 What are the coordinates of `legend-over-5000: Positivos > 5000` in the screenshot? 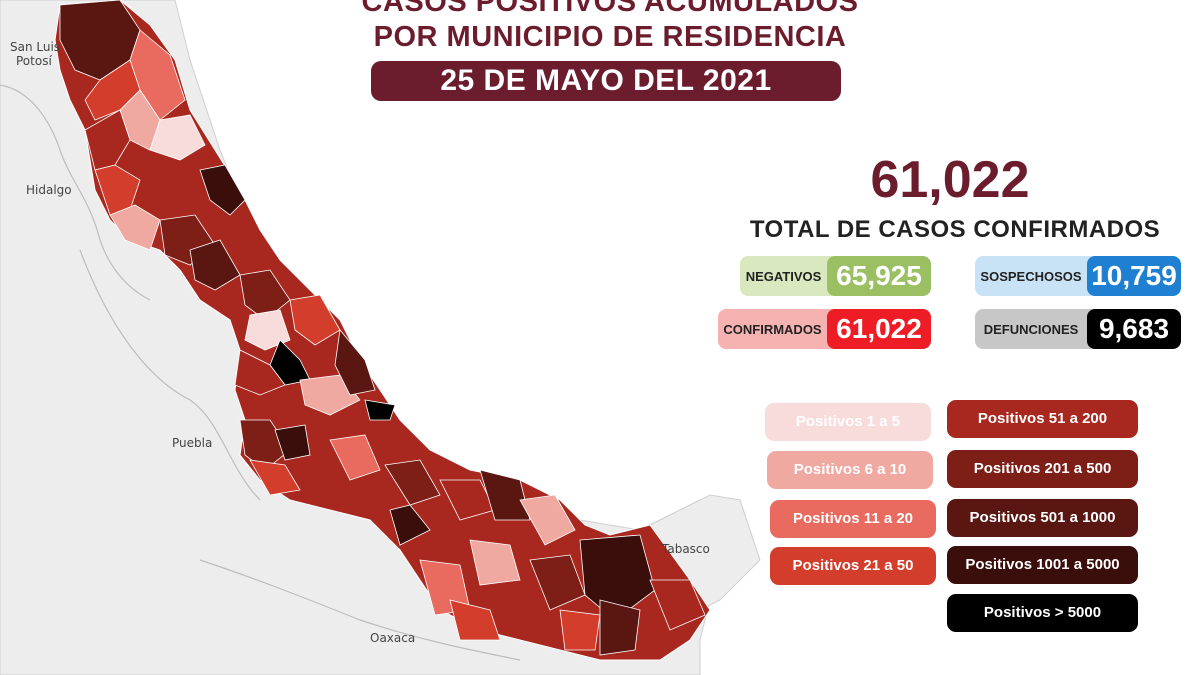 It's located at (1042, 613).